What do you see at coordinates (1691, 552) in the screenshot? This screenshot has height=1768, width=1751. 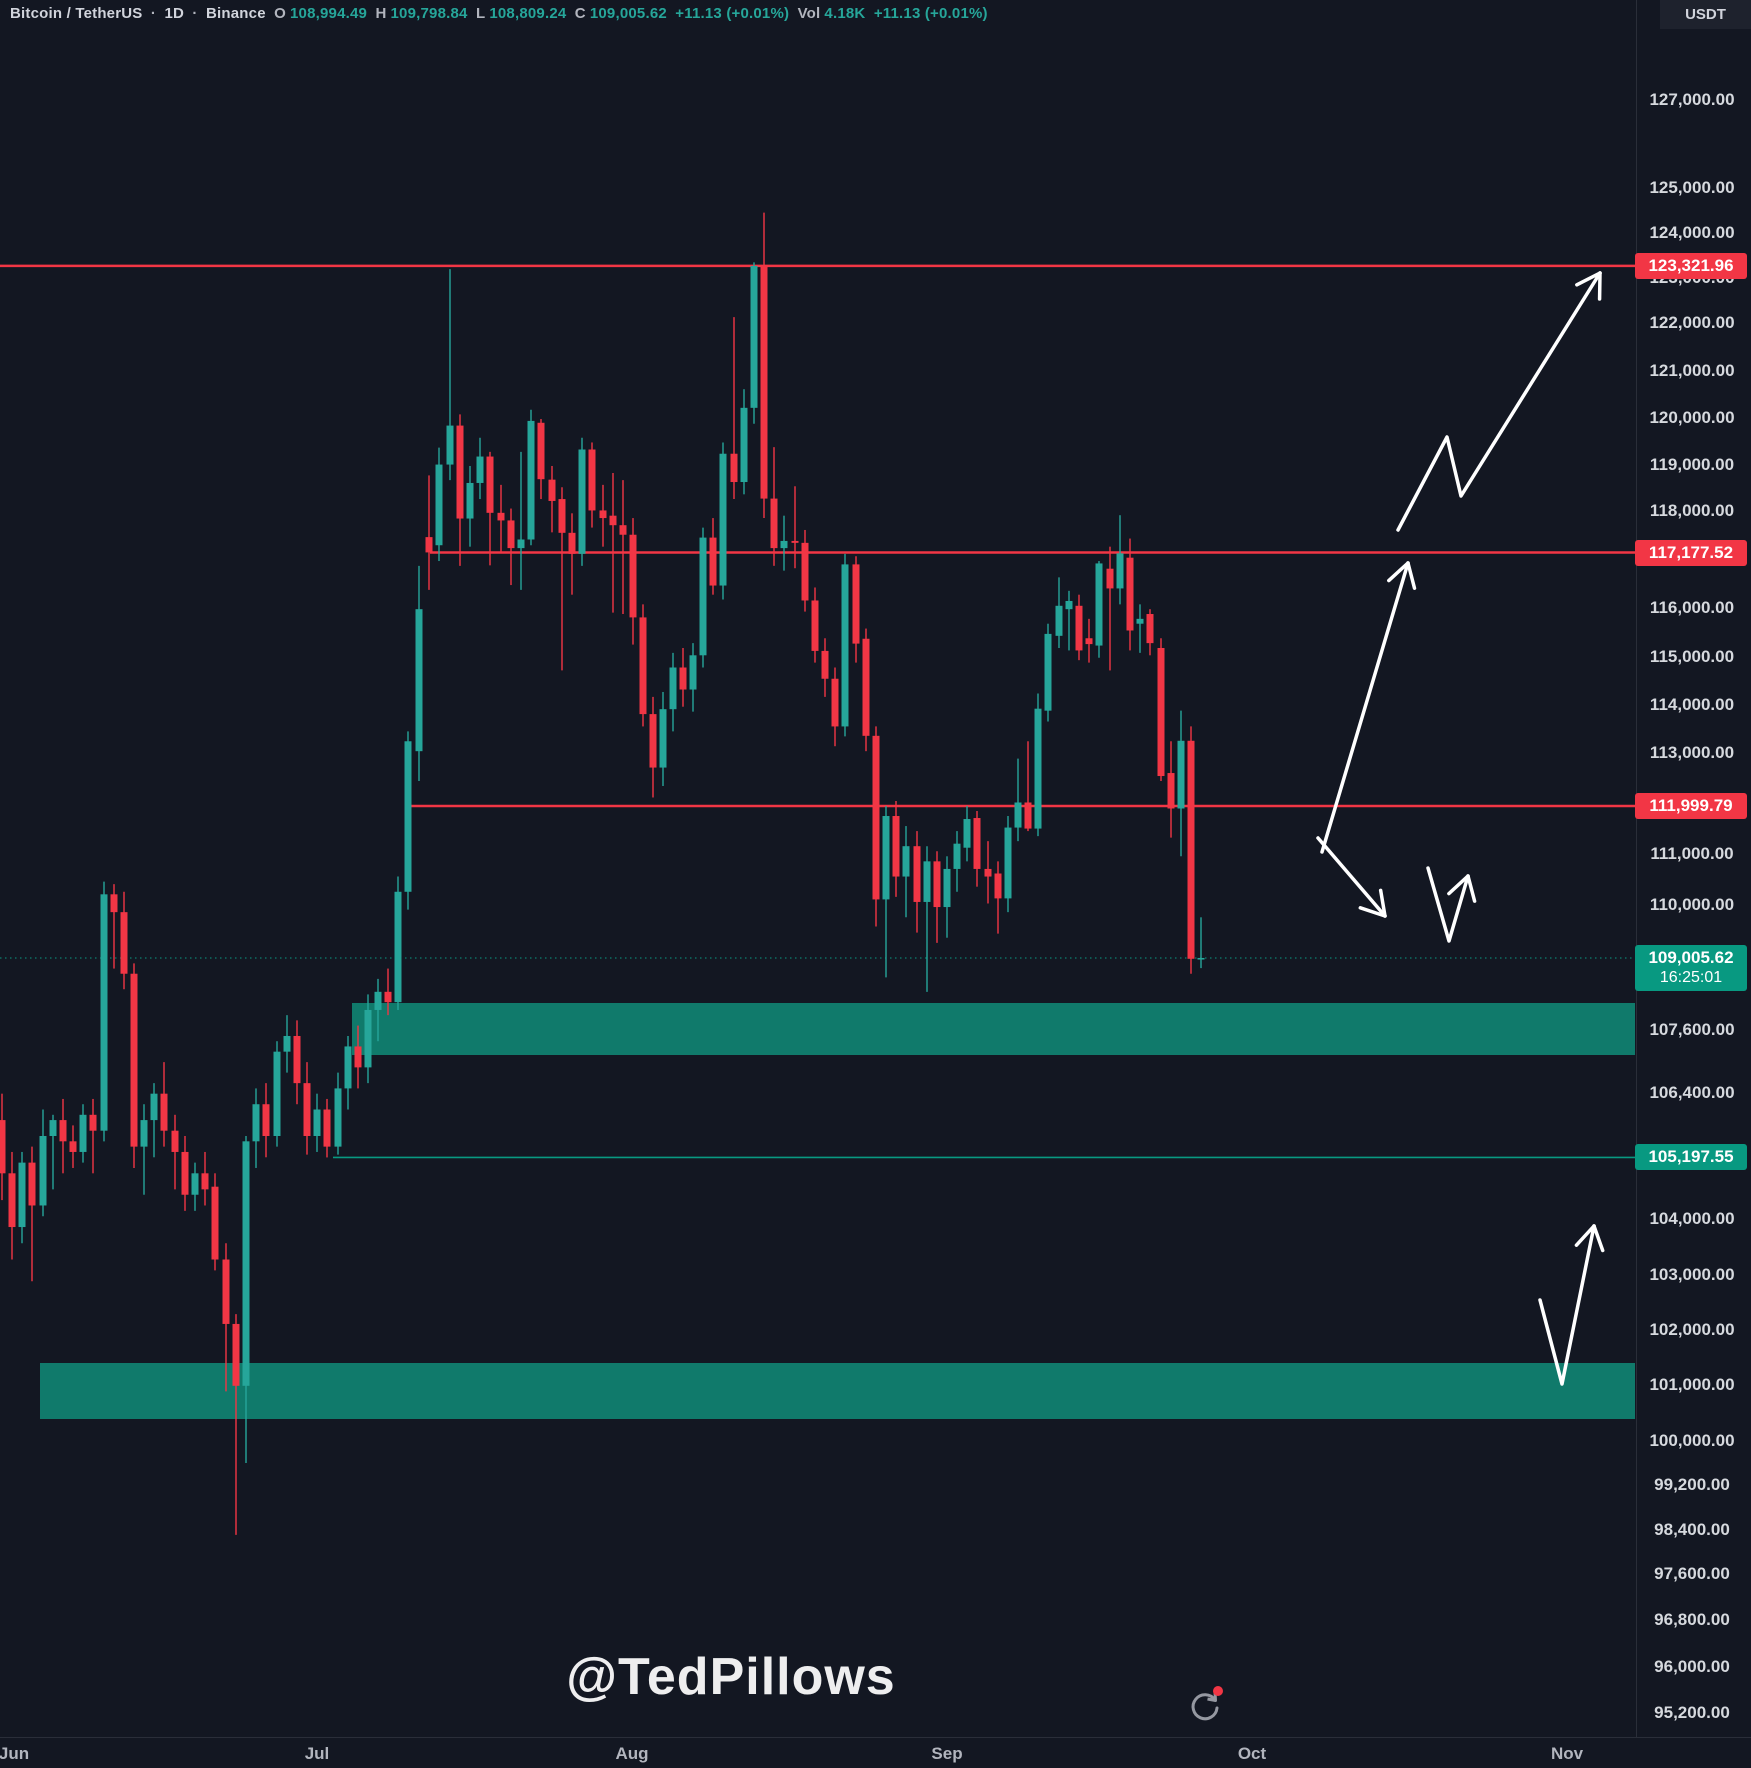 I see `price-level-badge: 117,177.52` at bounding box center [1691, 552].